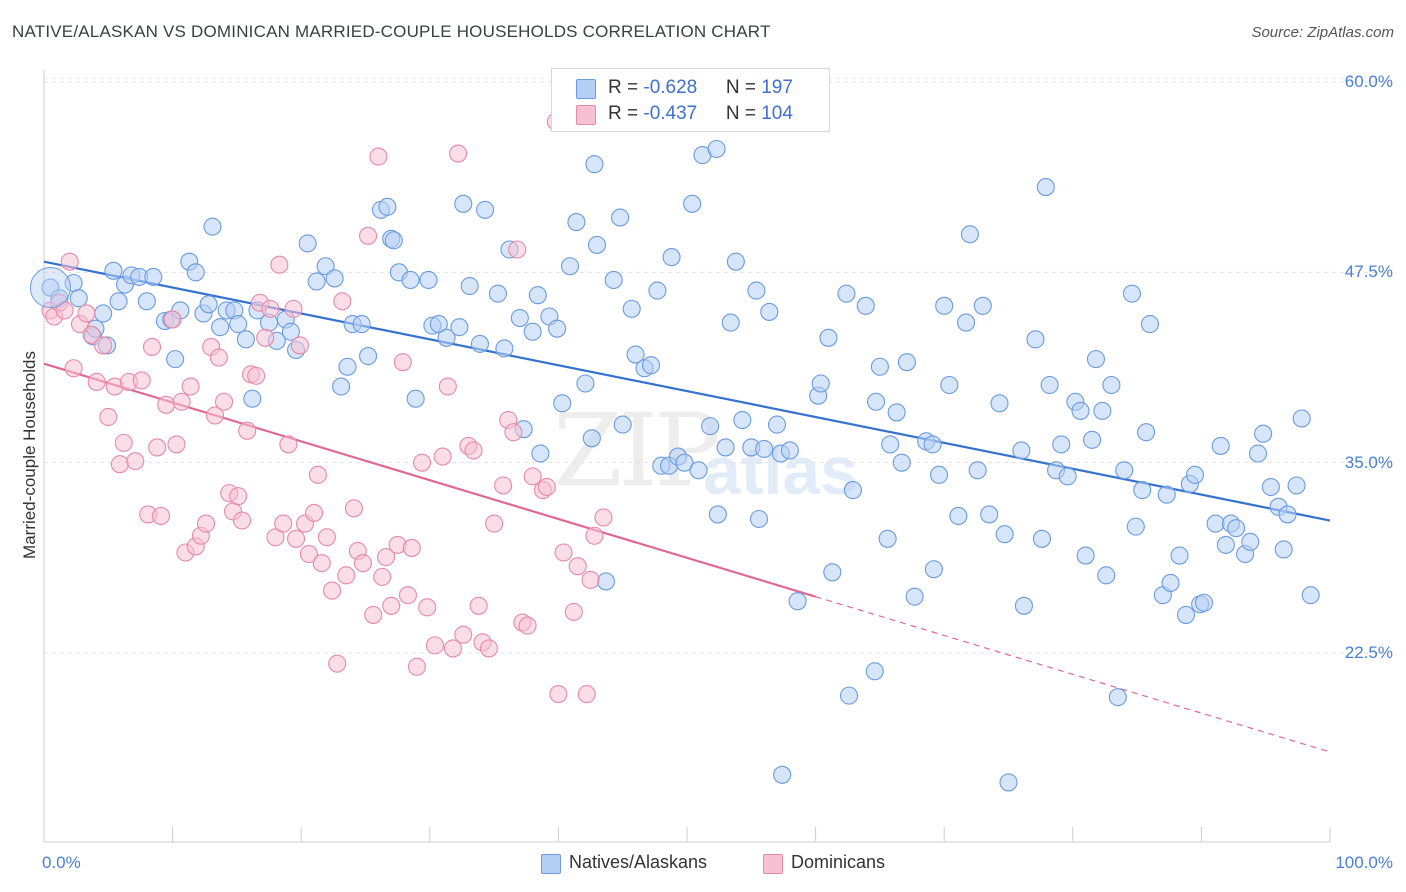  I want to click on y-tick-label-1: 35.0%, so click(1368, 462).